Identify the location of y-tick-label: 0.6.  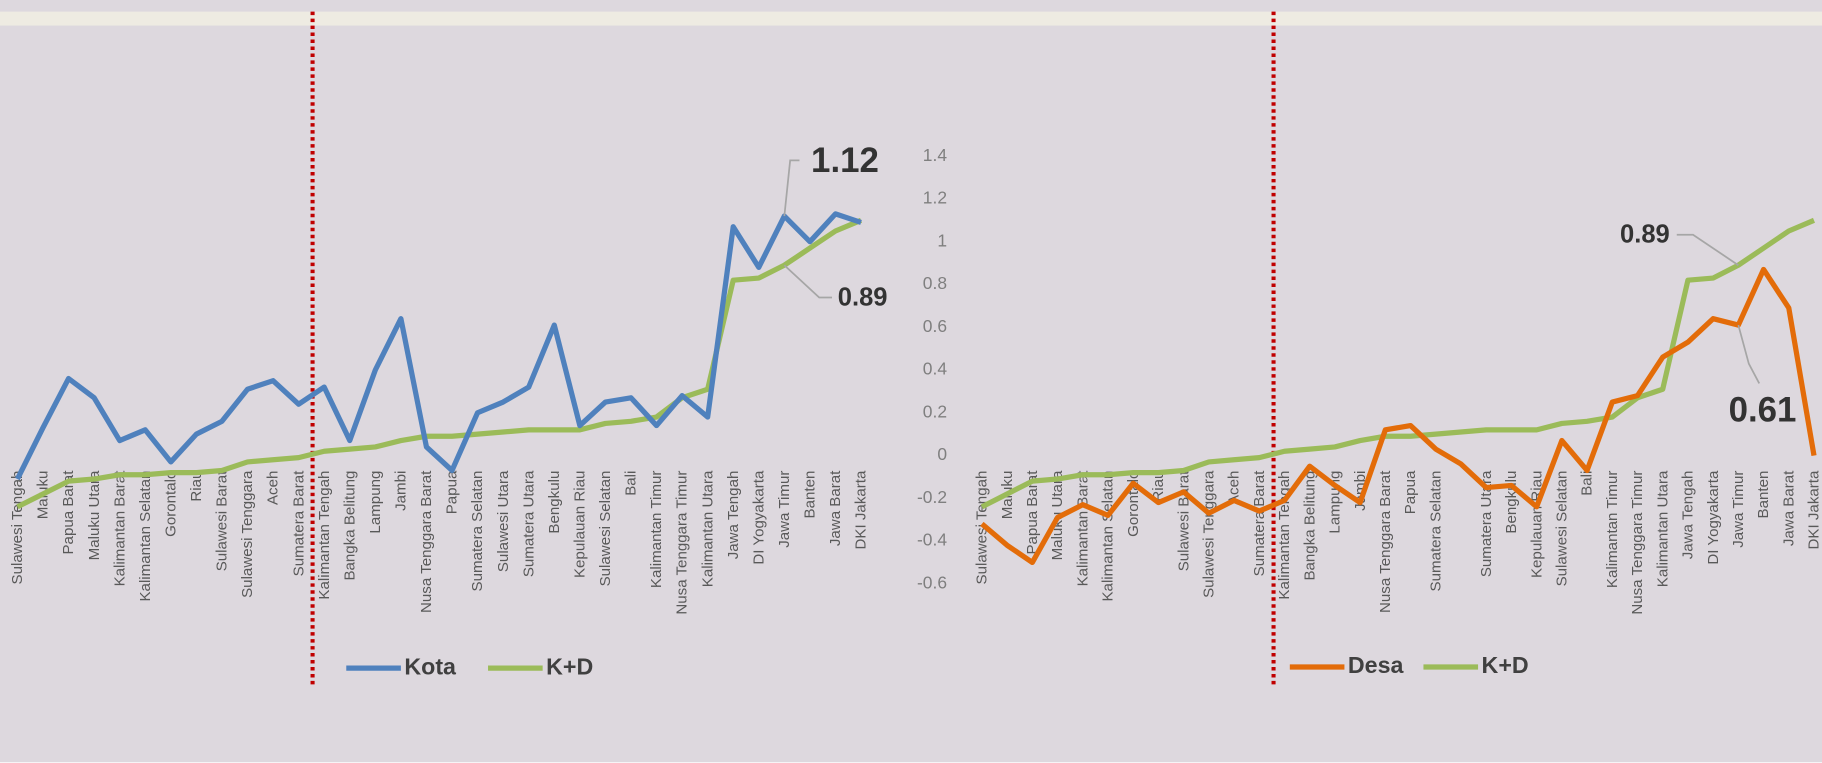
(935, 326).